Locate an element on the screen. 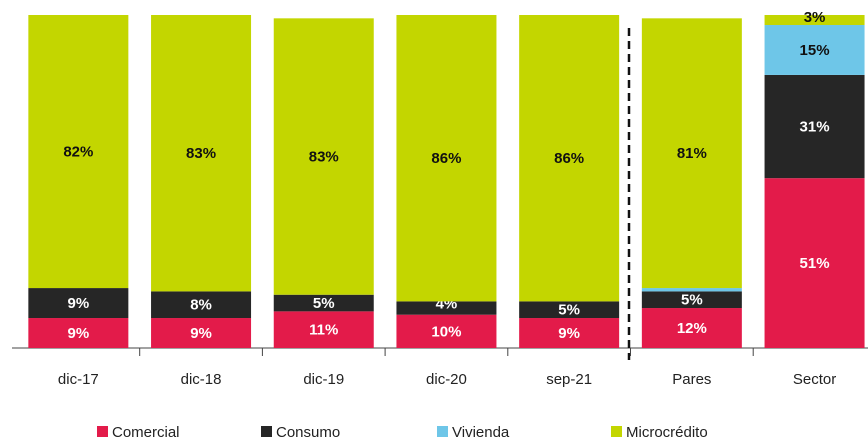  legend-label: Microcrédito is located at coordinates (667, 432).